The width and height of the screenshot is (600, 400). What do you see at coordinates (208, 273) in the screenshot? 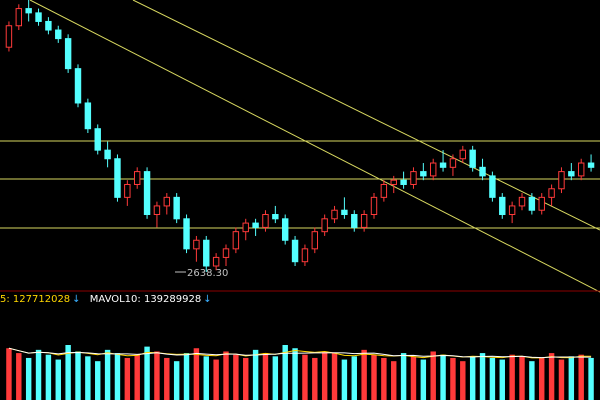
I see `low-price-label: 2638.30` at bounding box center [208, 273].